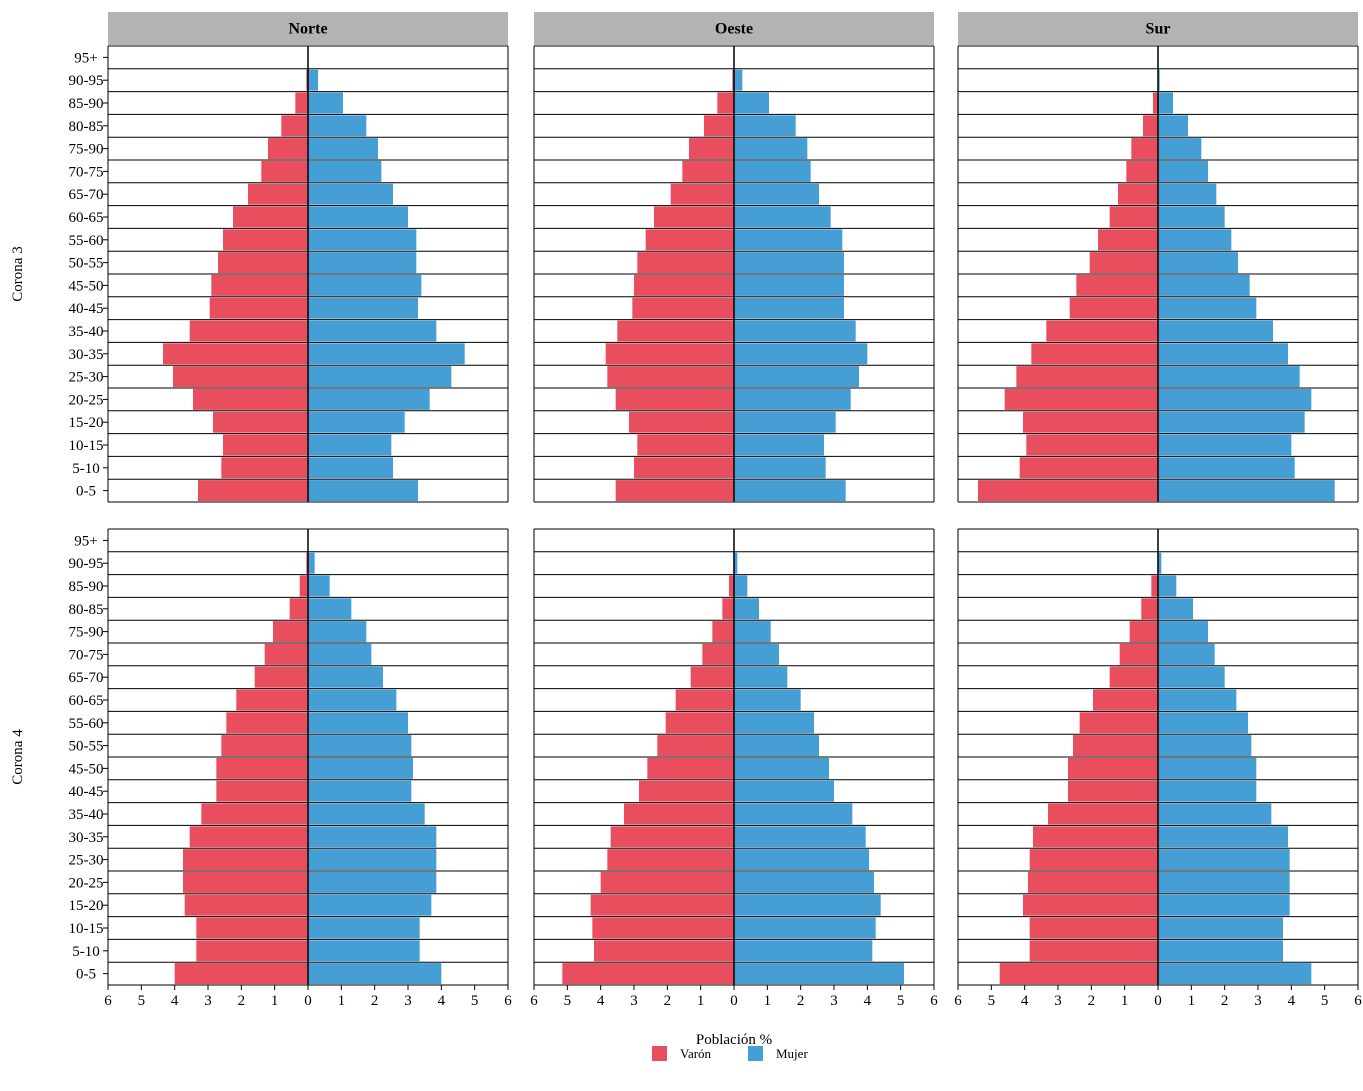  What do you see at coordinates (142, 1001) in the screenshot?
I see `x-tick-label: 5` at bounding box center [142, 1001].